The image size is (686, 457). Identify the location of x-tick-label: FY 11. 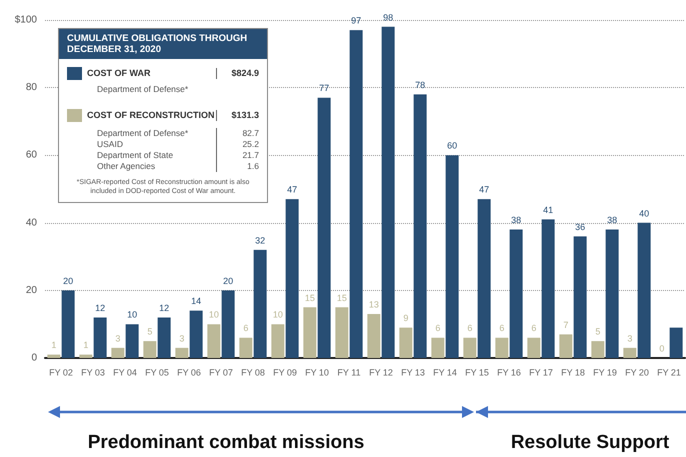
(349, 373).